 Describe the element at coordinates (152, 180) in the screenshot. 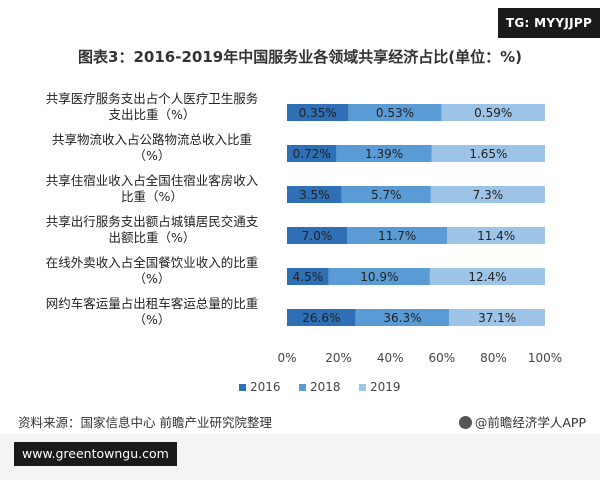

I see `category-label: 共享住宿业收入占全国住宿业客房收入` at that location.